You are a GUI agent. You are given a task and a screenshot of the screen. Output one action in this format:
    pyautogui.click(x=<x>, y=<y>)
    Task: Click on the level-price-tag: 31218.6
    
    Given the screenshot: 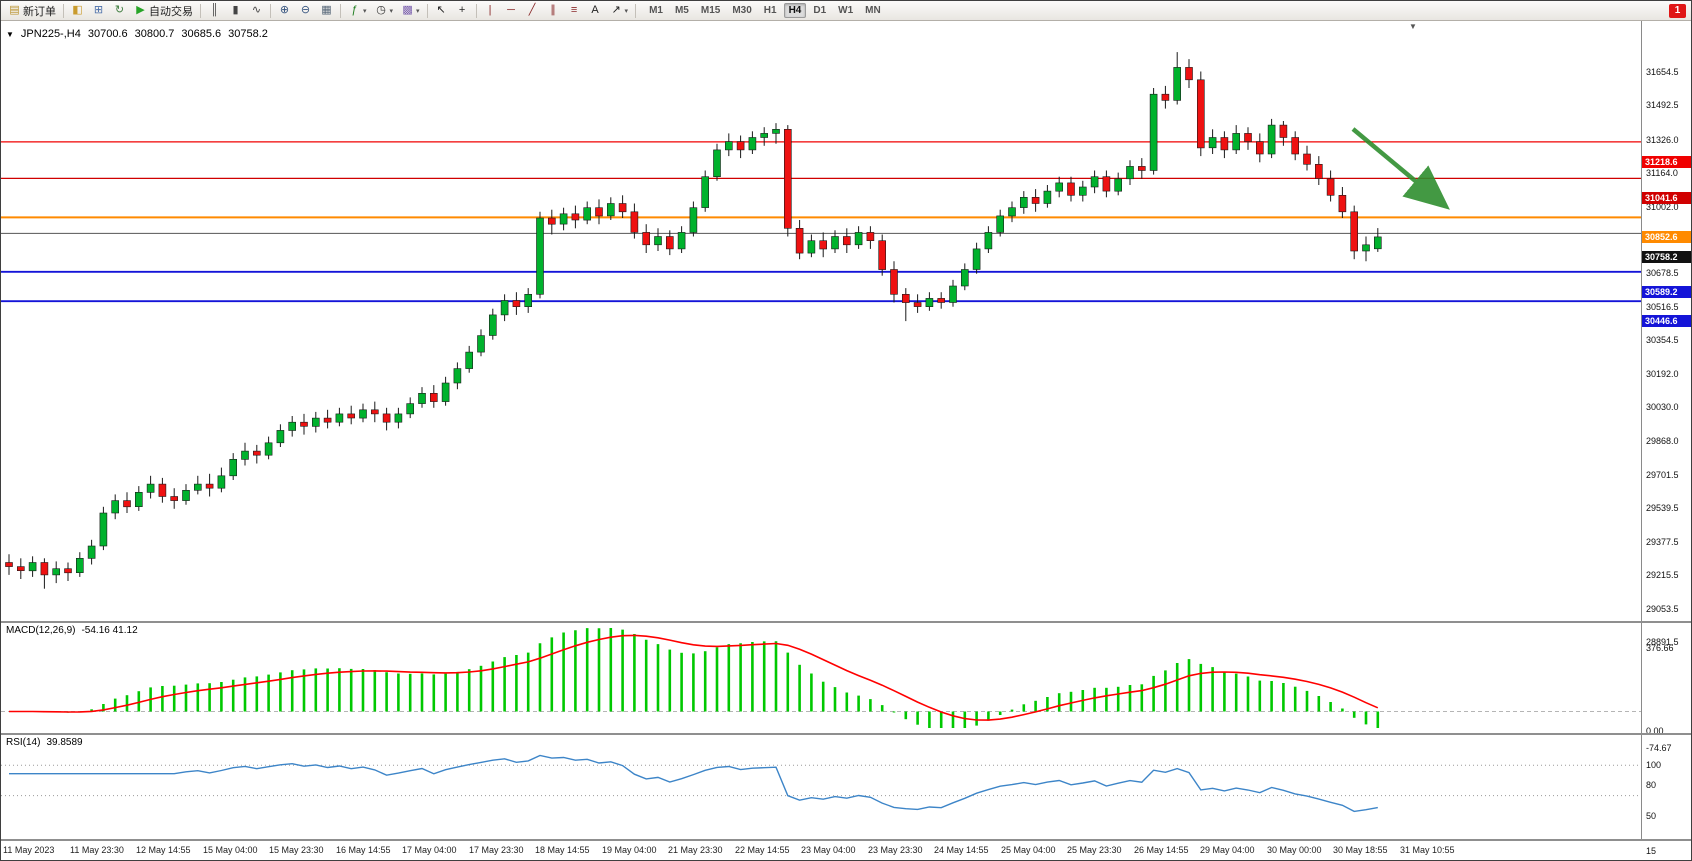 What is the action you would take?
    pyautogui.click(x=1666, y=162)
    